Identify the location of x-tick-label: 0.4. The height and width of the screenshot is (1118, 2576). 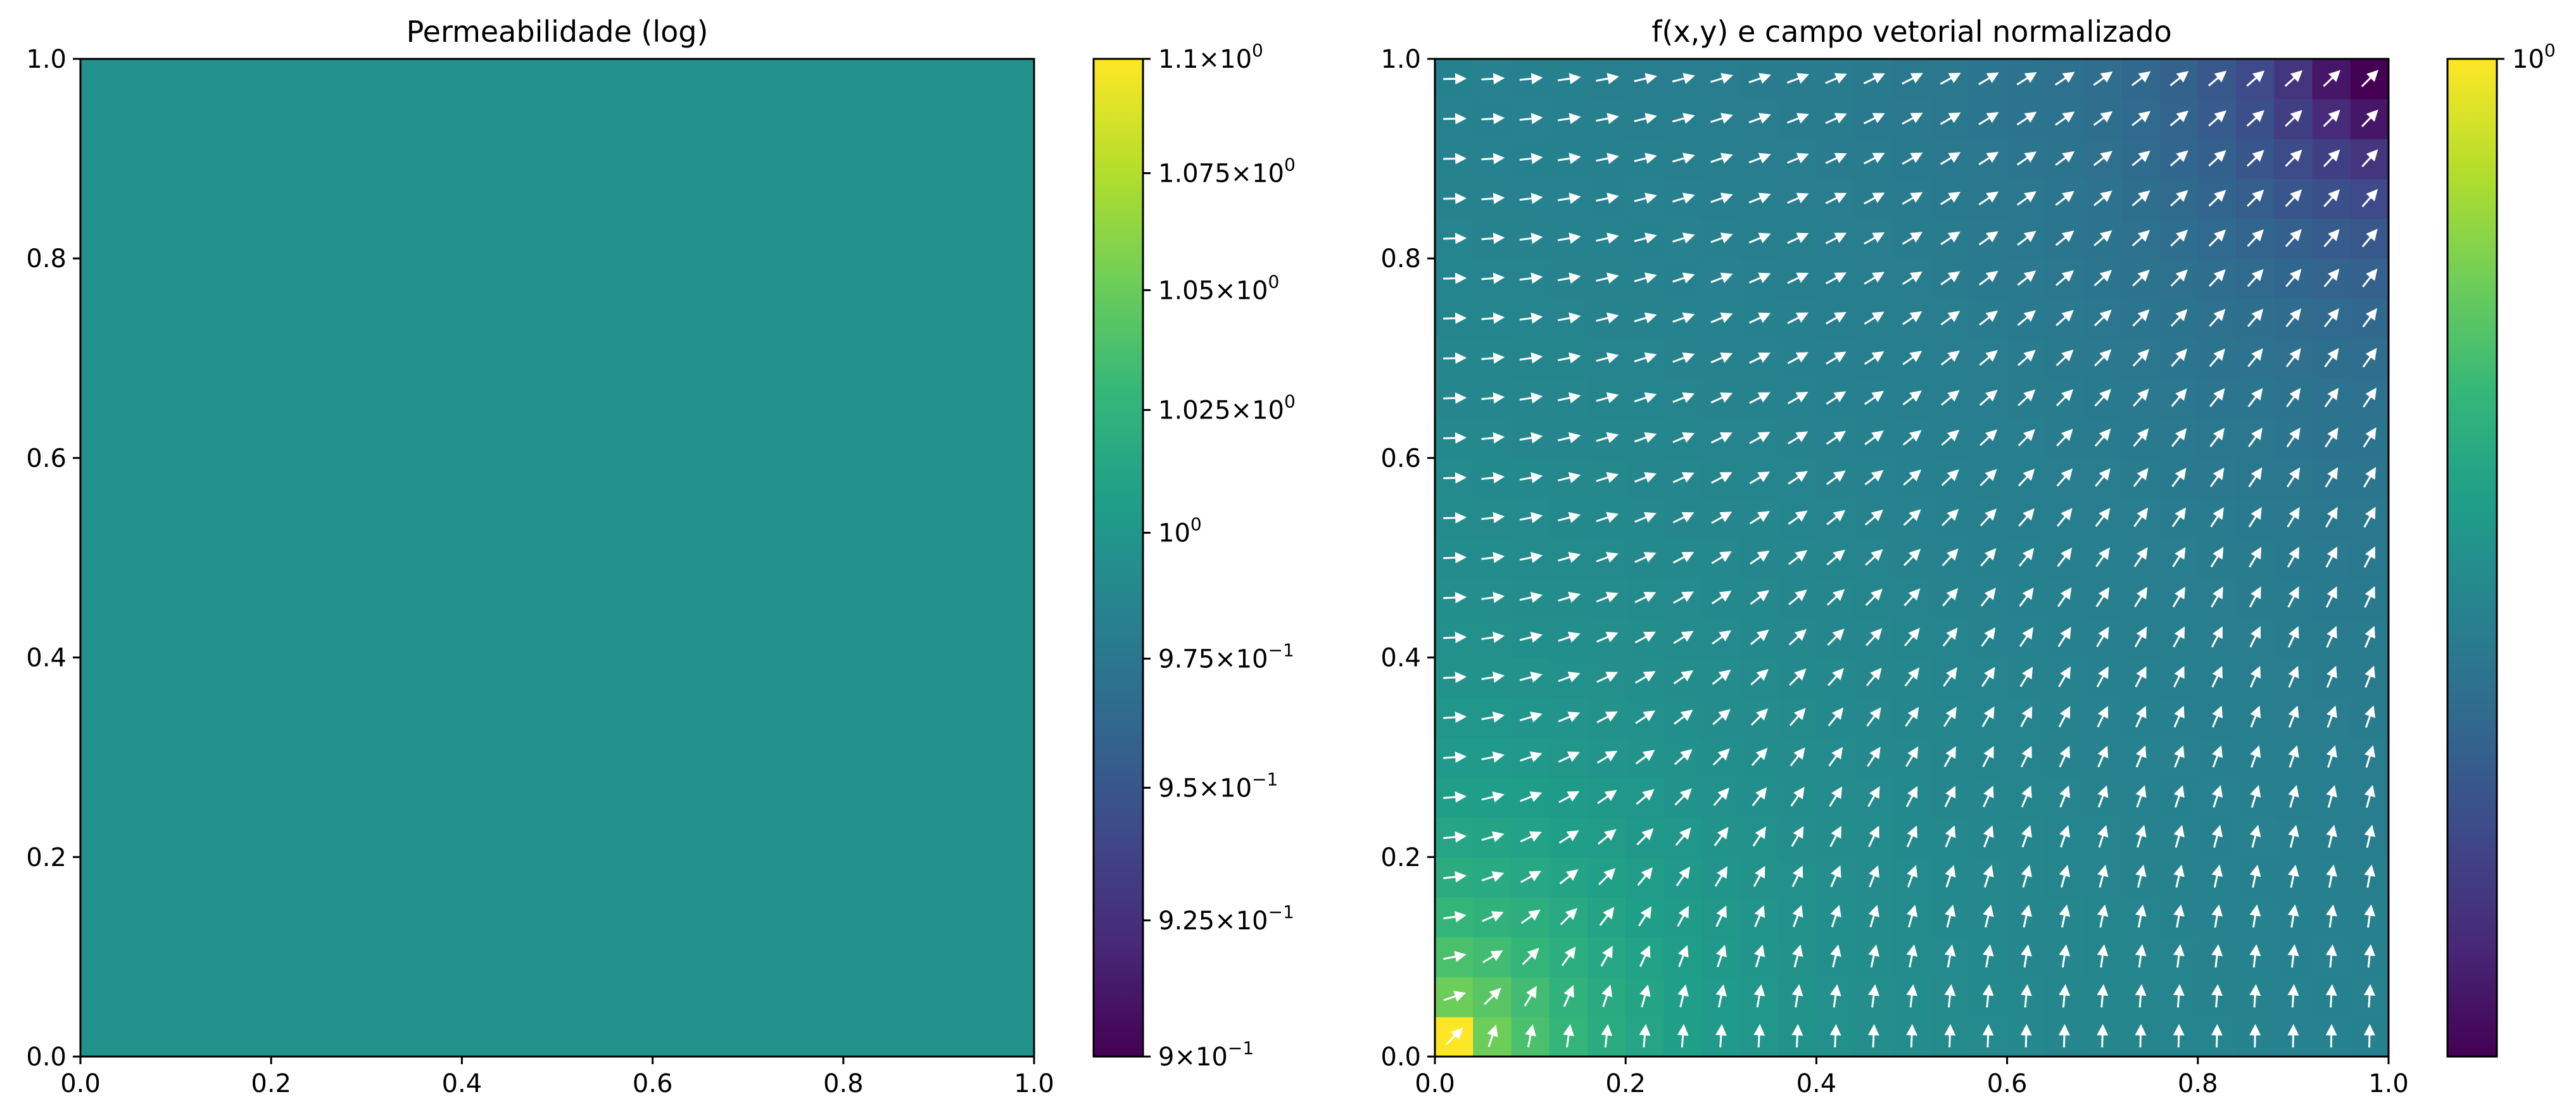
(1816, 1083).